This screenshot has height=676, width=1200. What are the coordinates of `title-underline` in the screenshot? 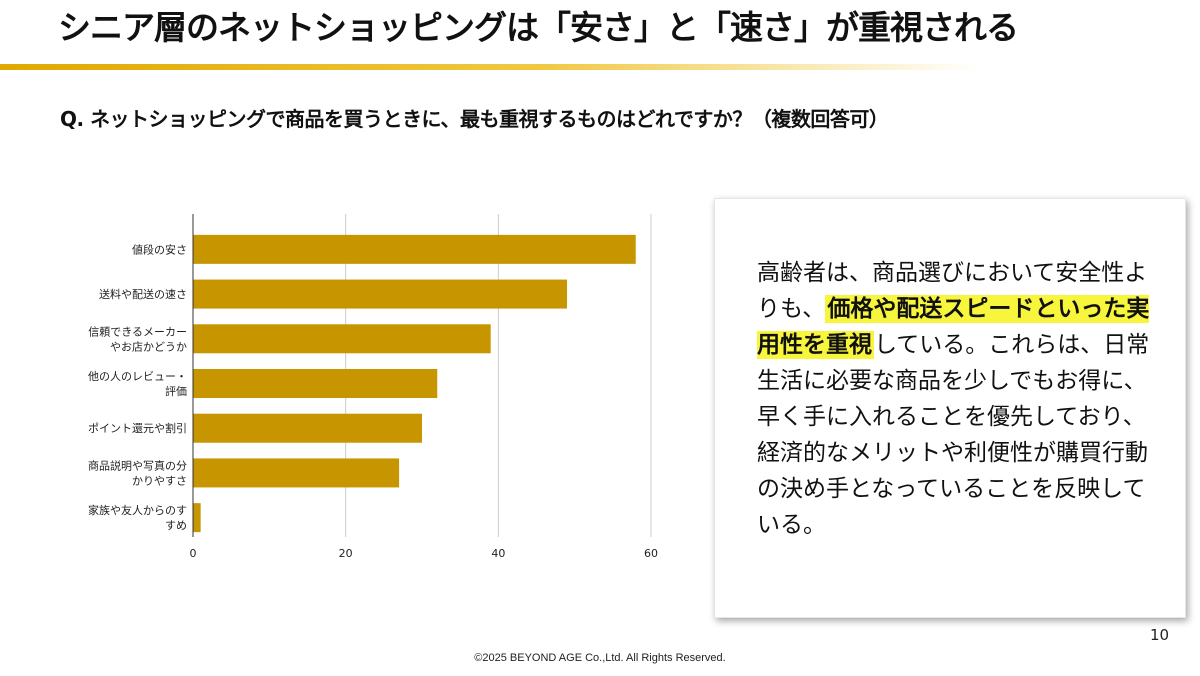 It's located at (490, 67).